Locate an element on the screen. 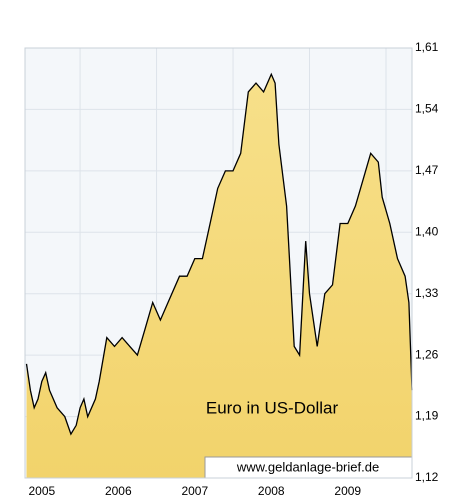 Image resolution: width=454 pixels, height=503 pixels. annotation: Euro in US-Dollar is located at coordinates (272, 407).